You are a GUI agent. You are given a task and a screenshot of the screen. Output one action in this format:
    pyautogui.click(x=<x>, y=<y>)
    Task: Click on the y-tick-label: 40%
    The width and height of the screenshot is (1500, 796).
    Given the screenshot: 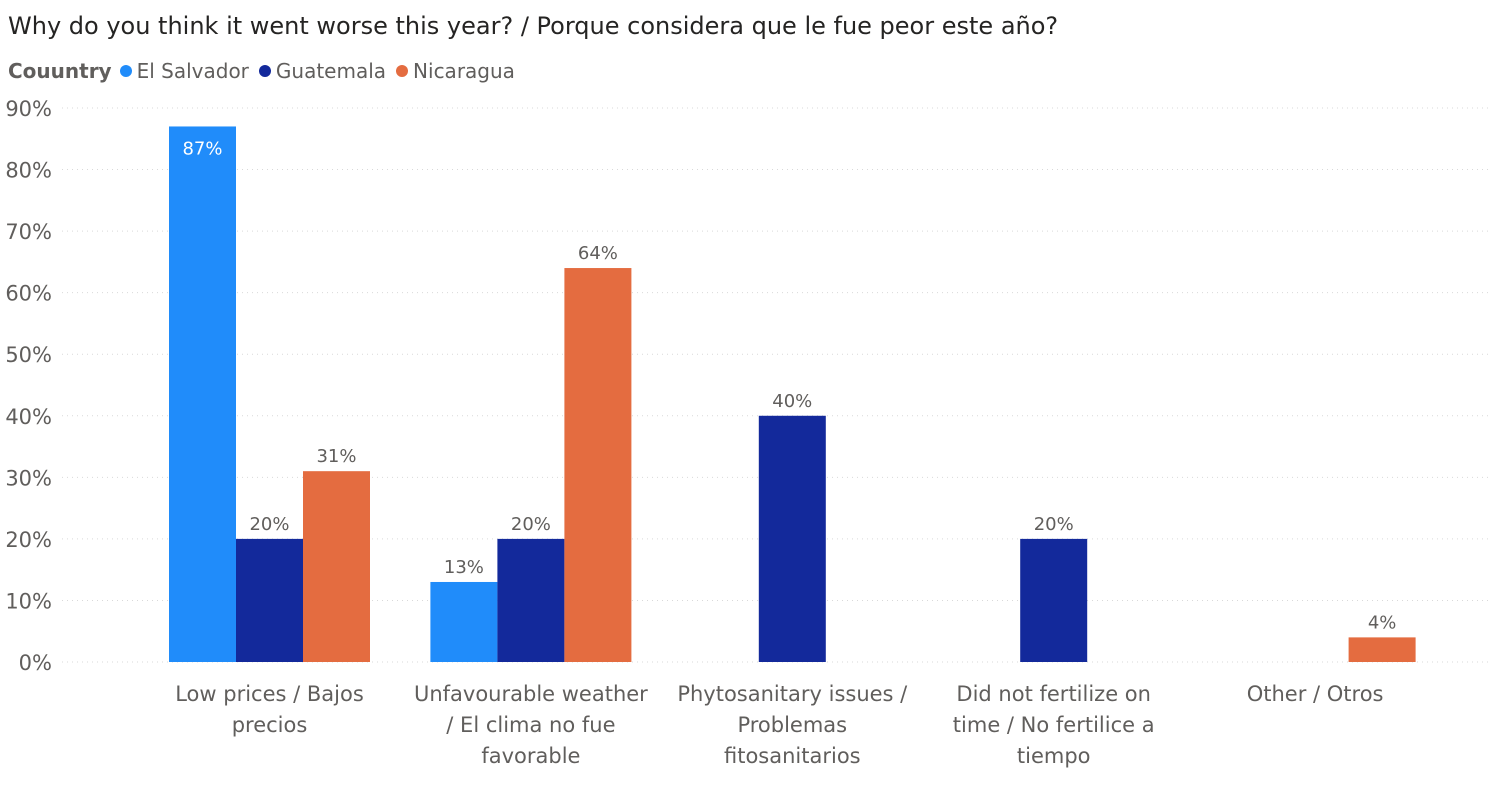 What is the action you would take?
    pyautogui.click(x=28, y=417)
    